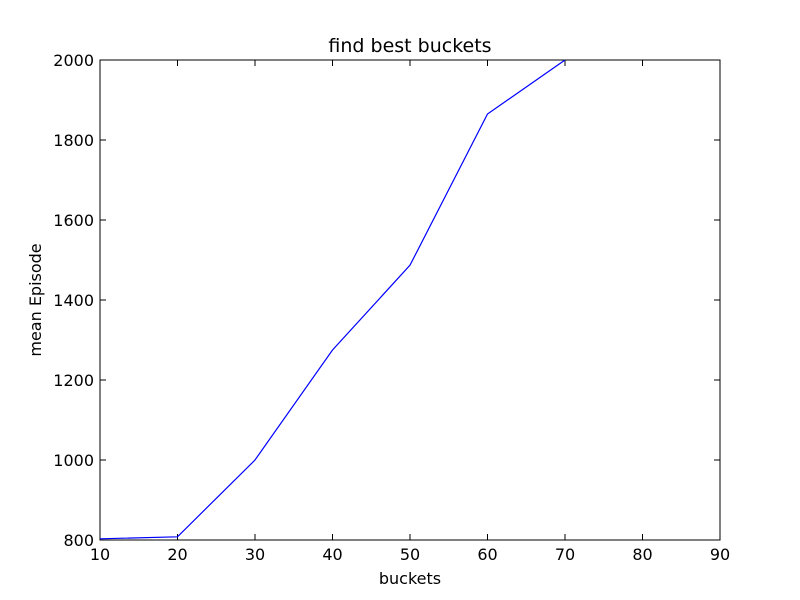  Describe the element at coordinates (410, 578) in the screenshot. I see `x-axis-label: buckets` at that location.